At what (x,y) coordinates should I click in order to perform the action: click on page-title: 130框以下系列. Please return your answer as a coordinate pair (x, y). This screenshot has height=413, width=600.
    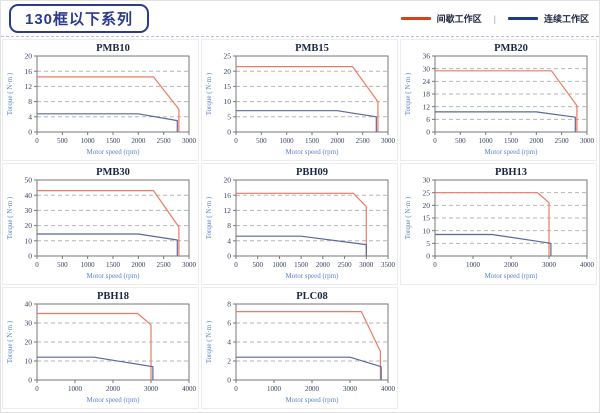
    Looking at the image, I should click on (79, 18).